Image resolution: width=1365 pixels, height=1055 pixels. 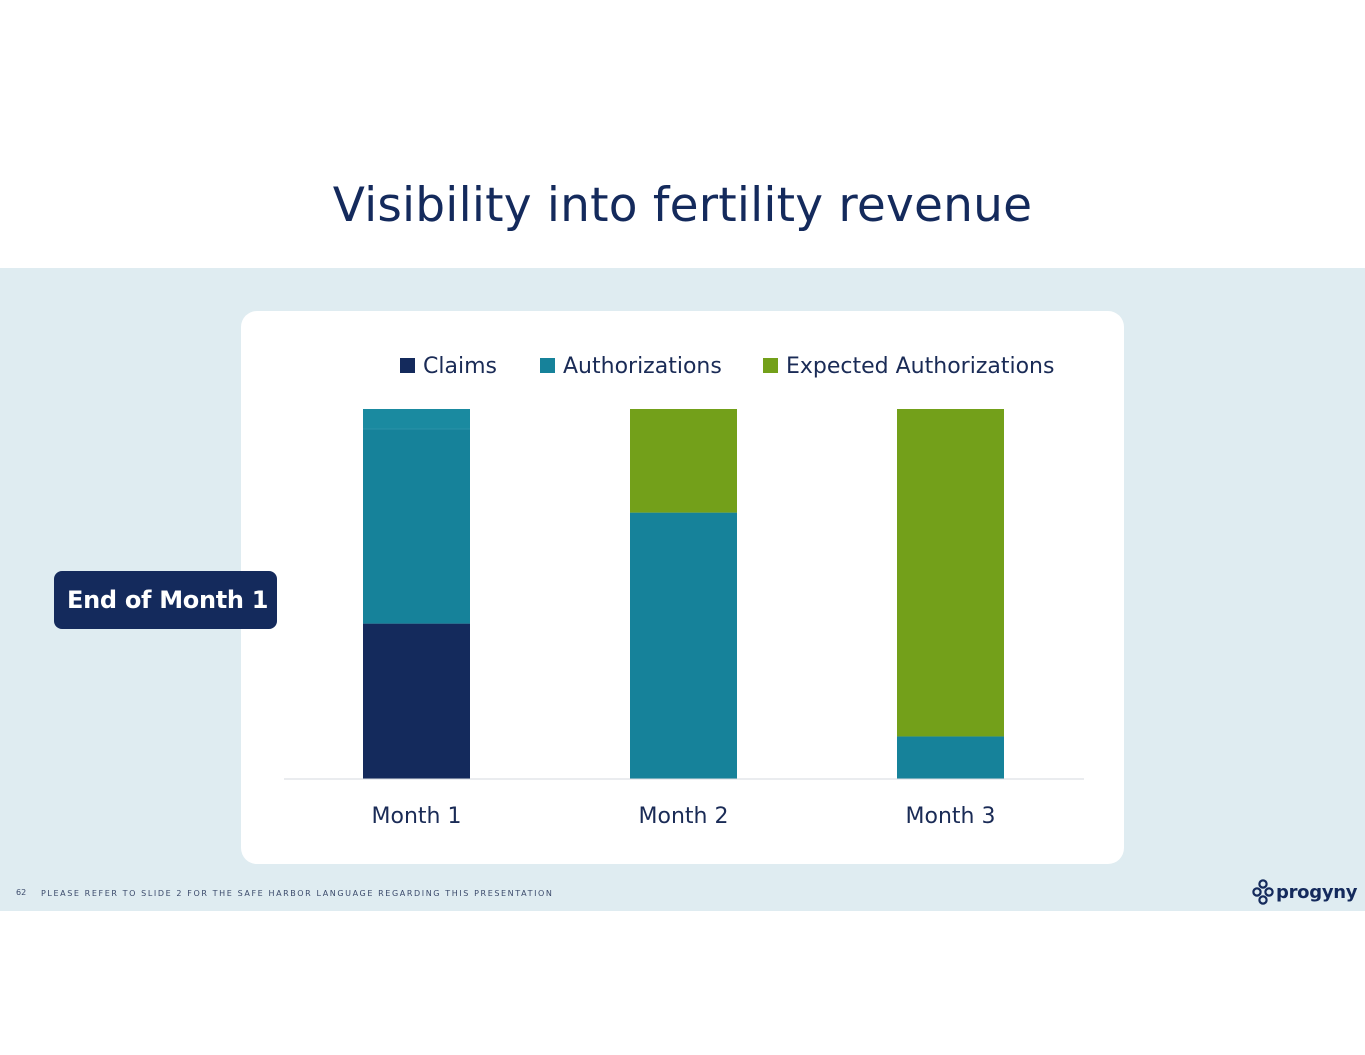 I want to click on progyny-logo-icon, so click(x=1263, y=892).